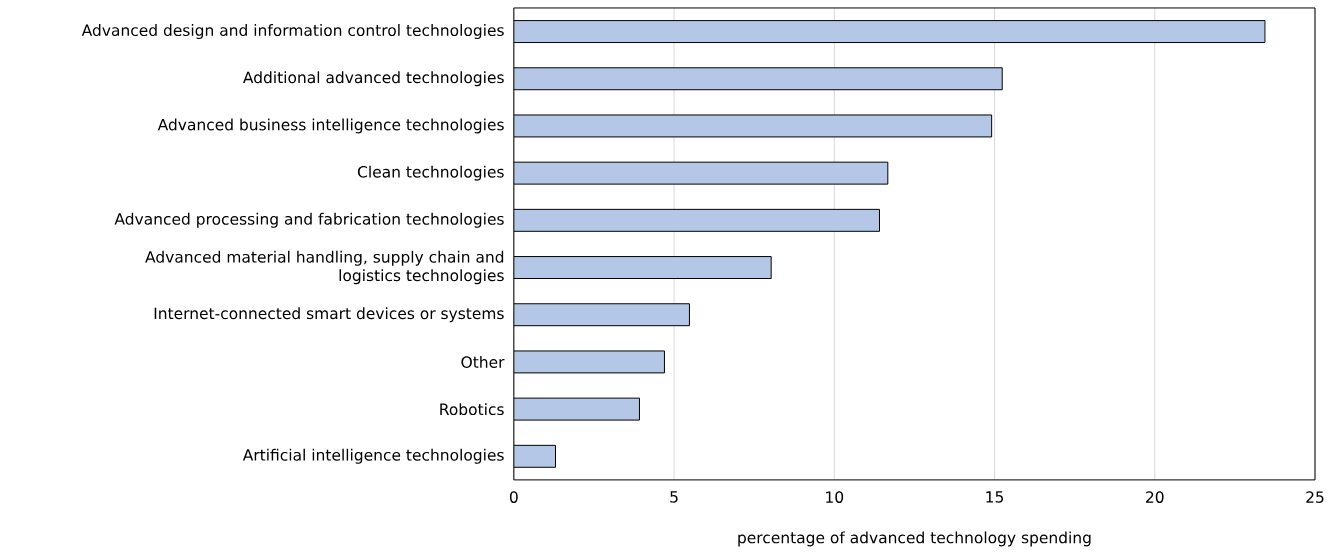 The image size is (1330, 553). What do you see at coordinates (472, 409) in the screenshot?
I see `y-tick-label: Robotics` at bounding box center [472, 409].